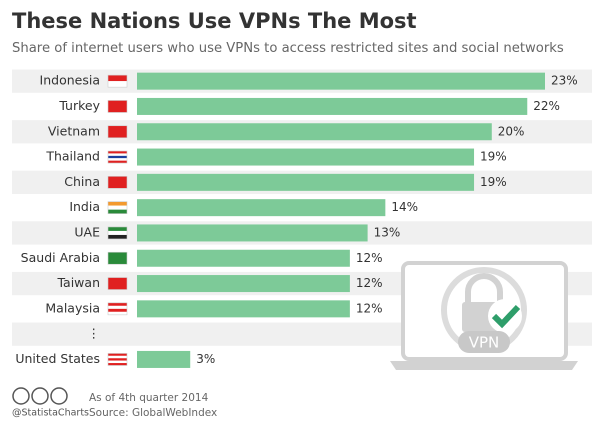  Describe the element at coordinates (70, 80) in the screenshot. I see `category-label: Indonesia` at that location.